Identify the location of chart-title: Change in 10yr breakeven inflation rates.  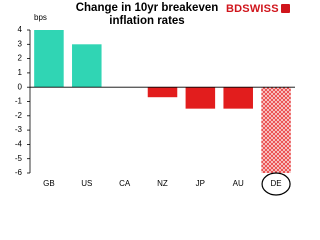
(147, 14).